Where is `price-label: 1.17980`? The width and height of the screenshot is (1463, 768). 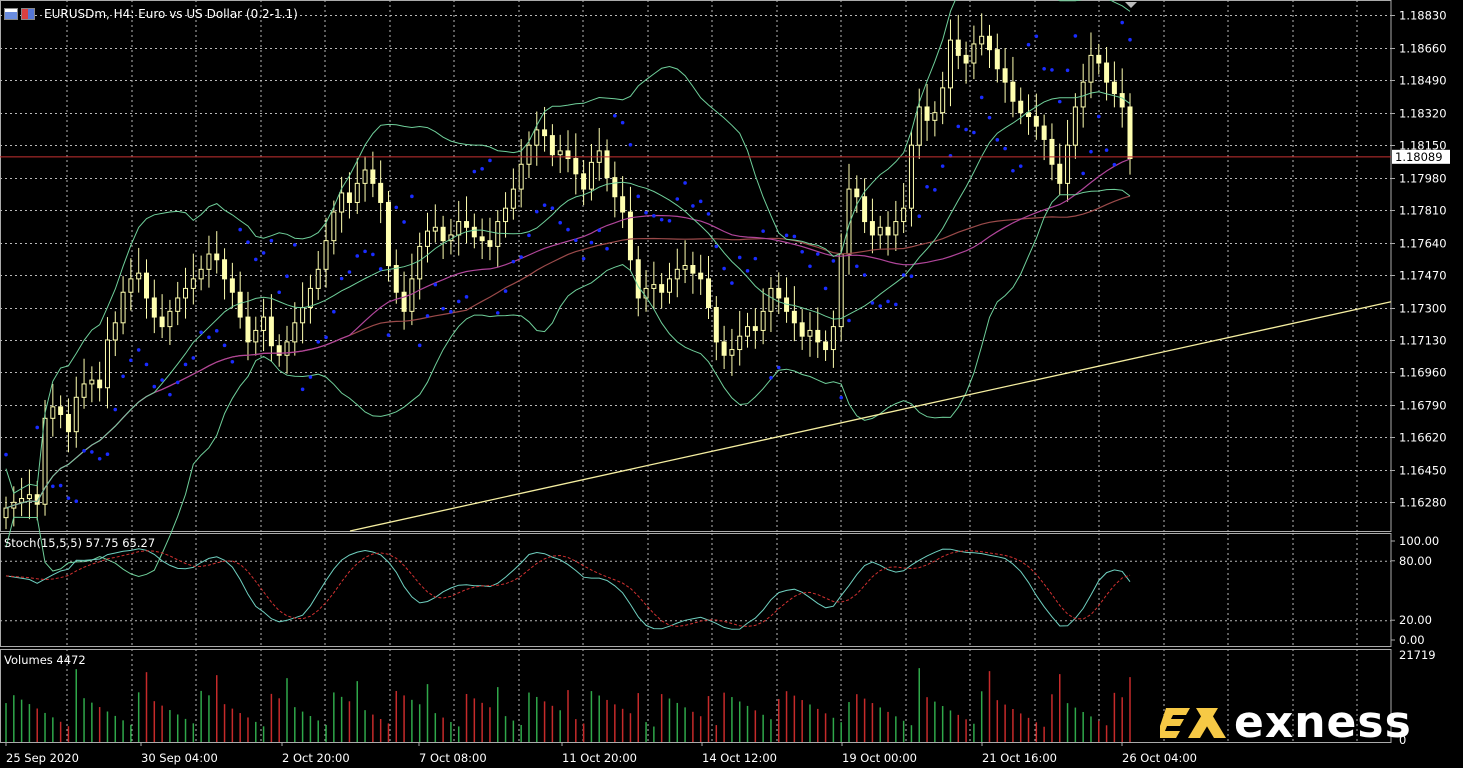 price-label: 1.17980 is located at coordinates (1423, 179).